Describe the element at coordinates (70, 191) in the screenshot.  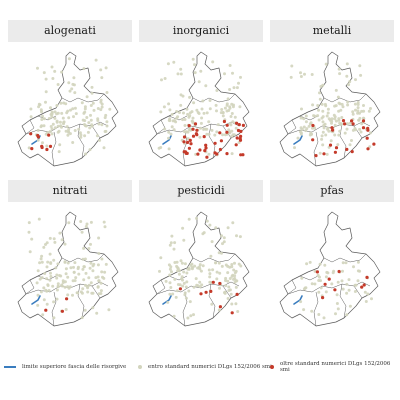
I see `panel-title: nitrati` at that location.